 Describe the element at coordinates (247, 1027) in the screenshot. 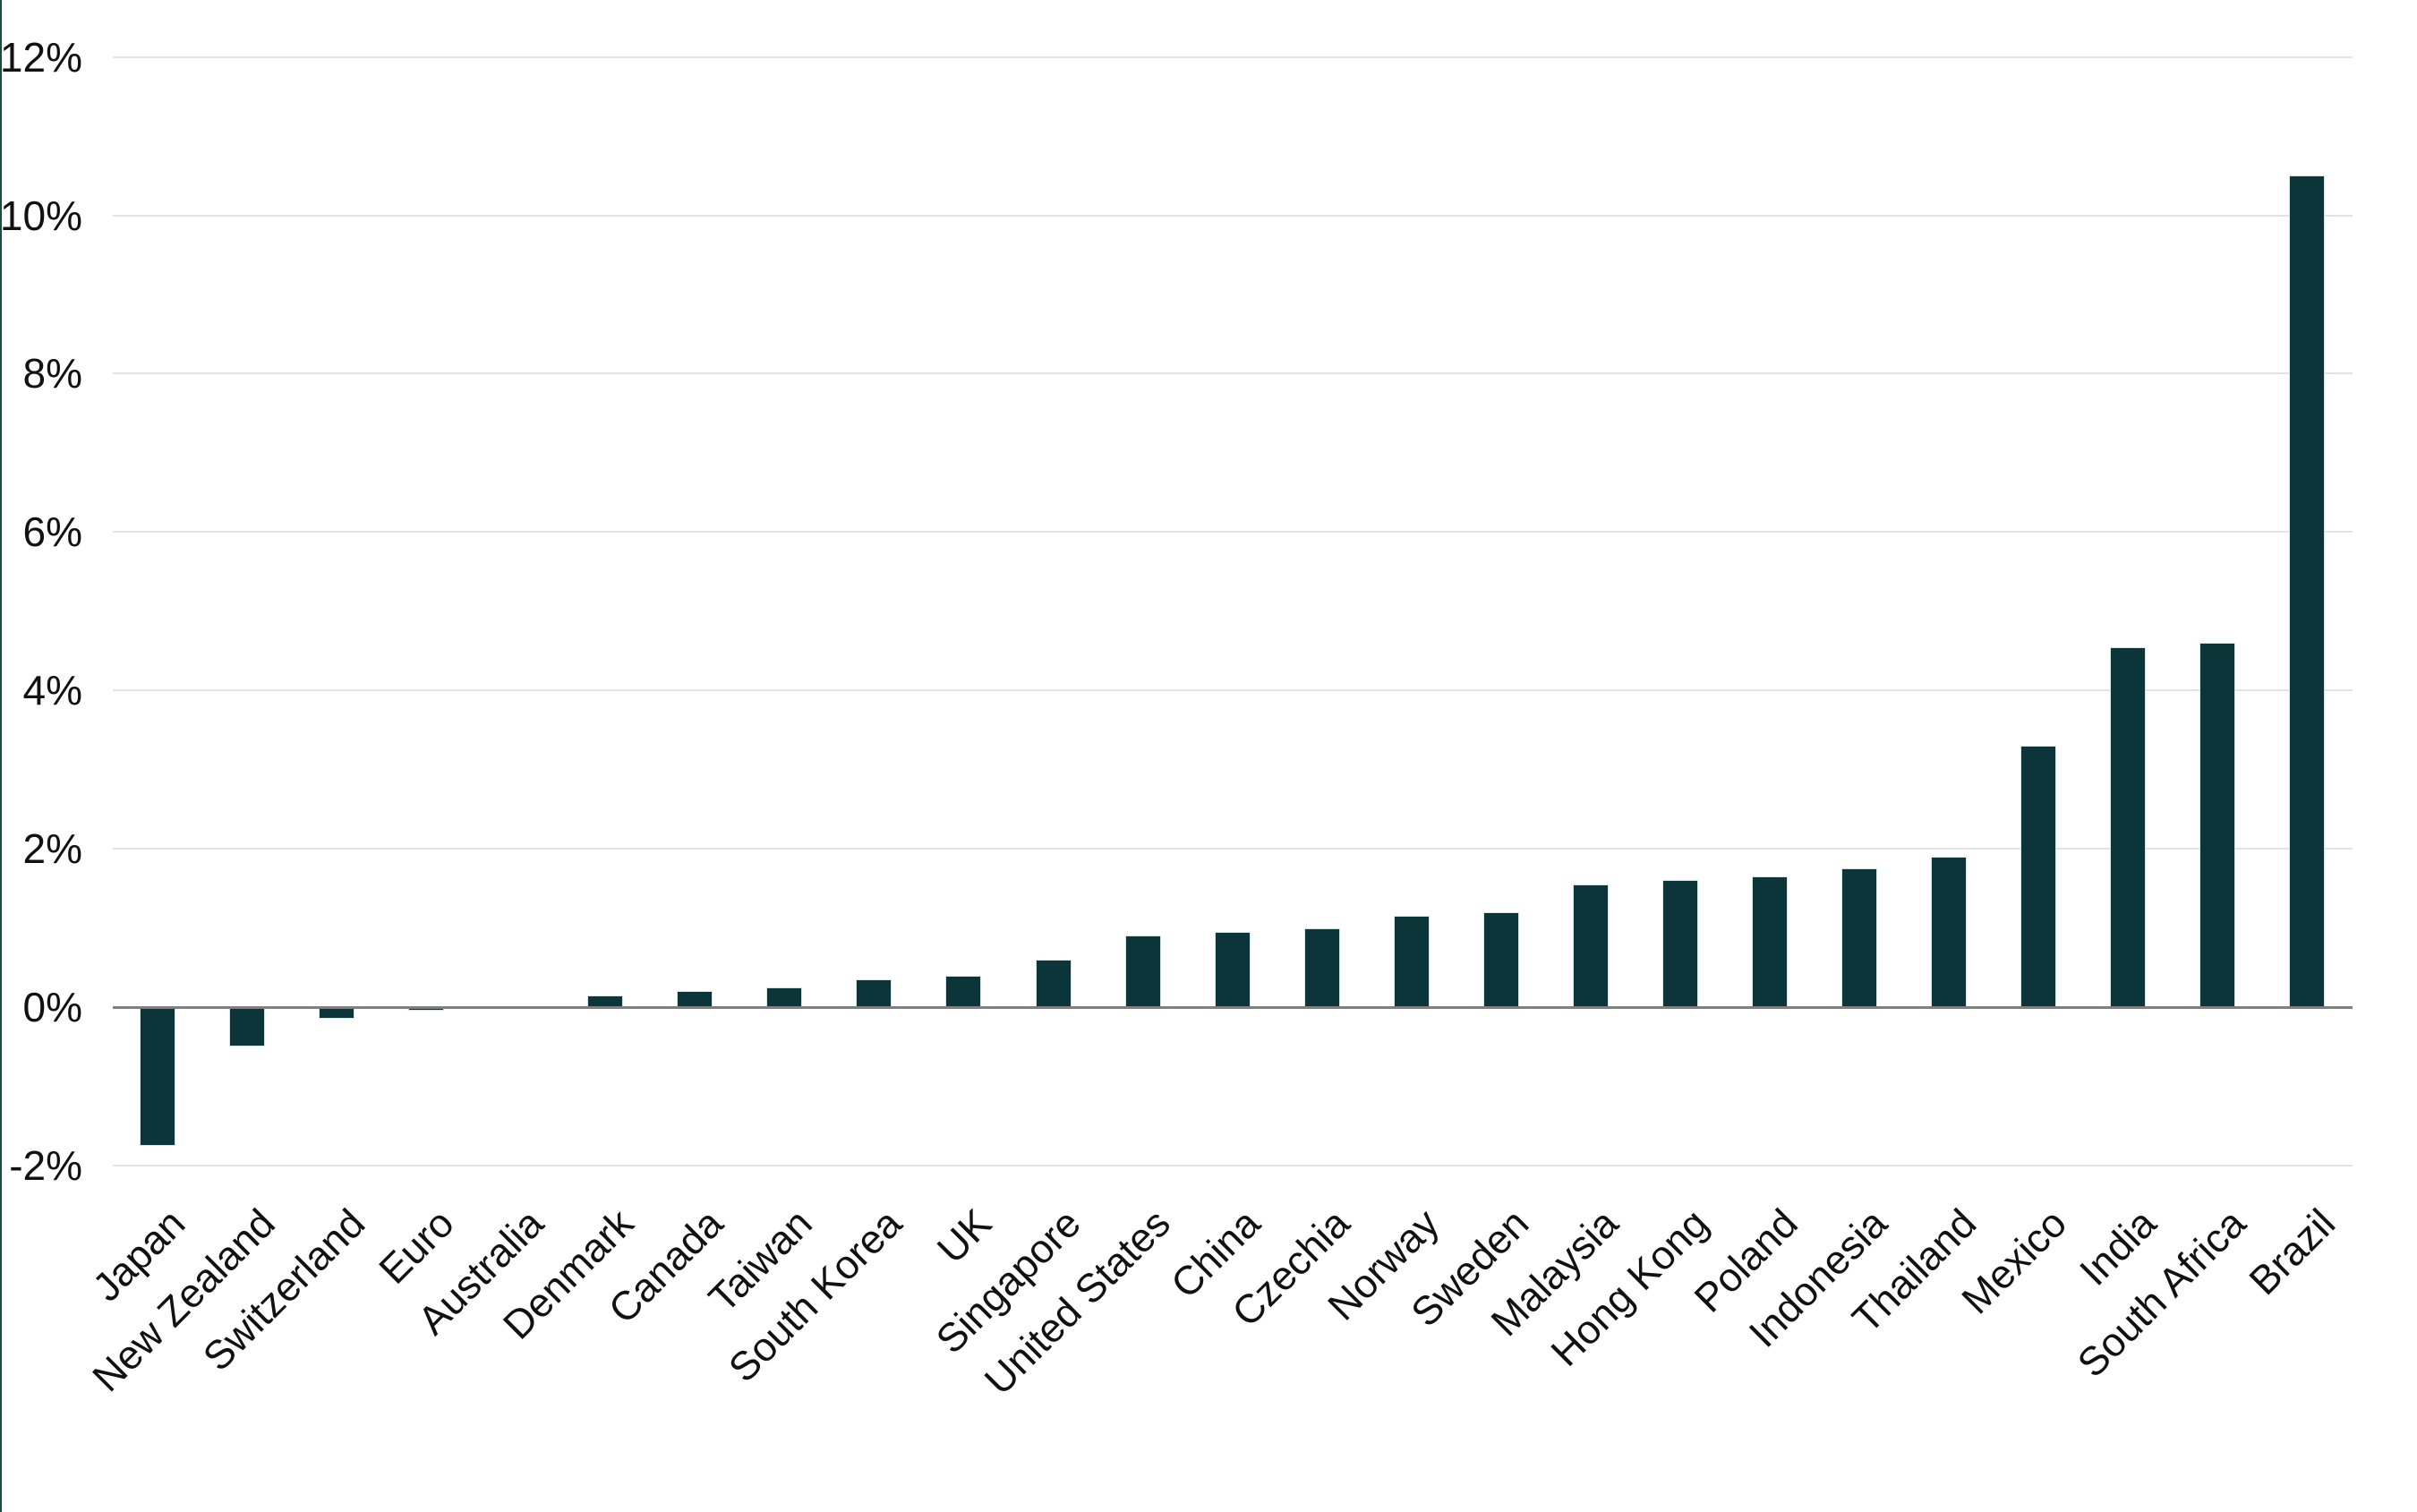

I see `bar-new-zealand` at that location.